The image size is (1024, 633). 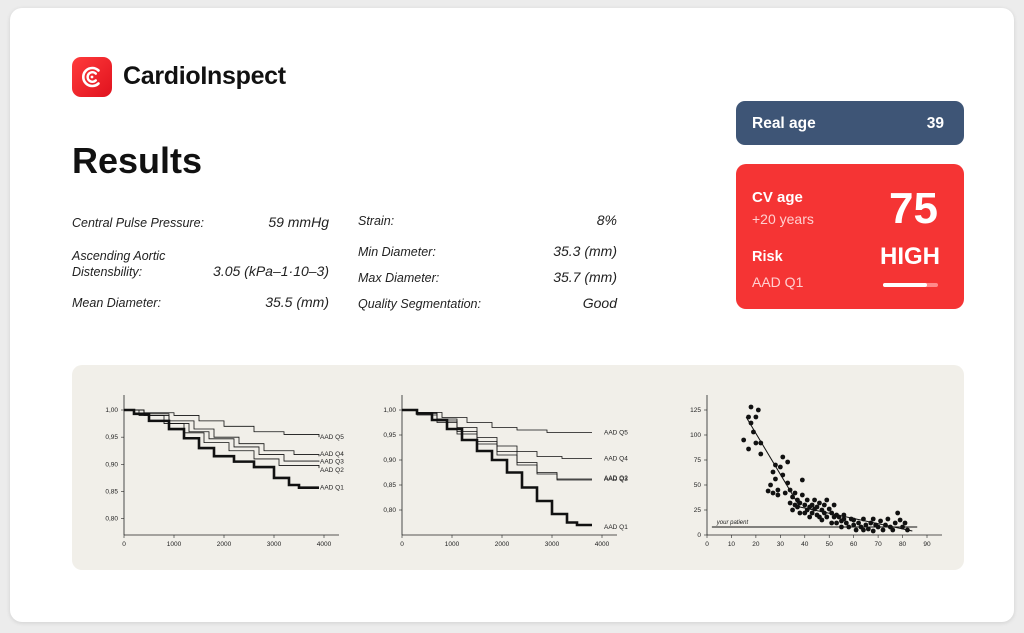 I want to click on page-title: Results, so click(x=137, y=160).